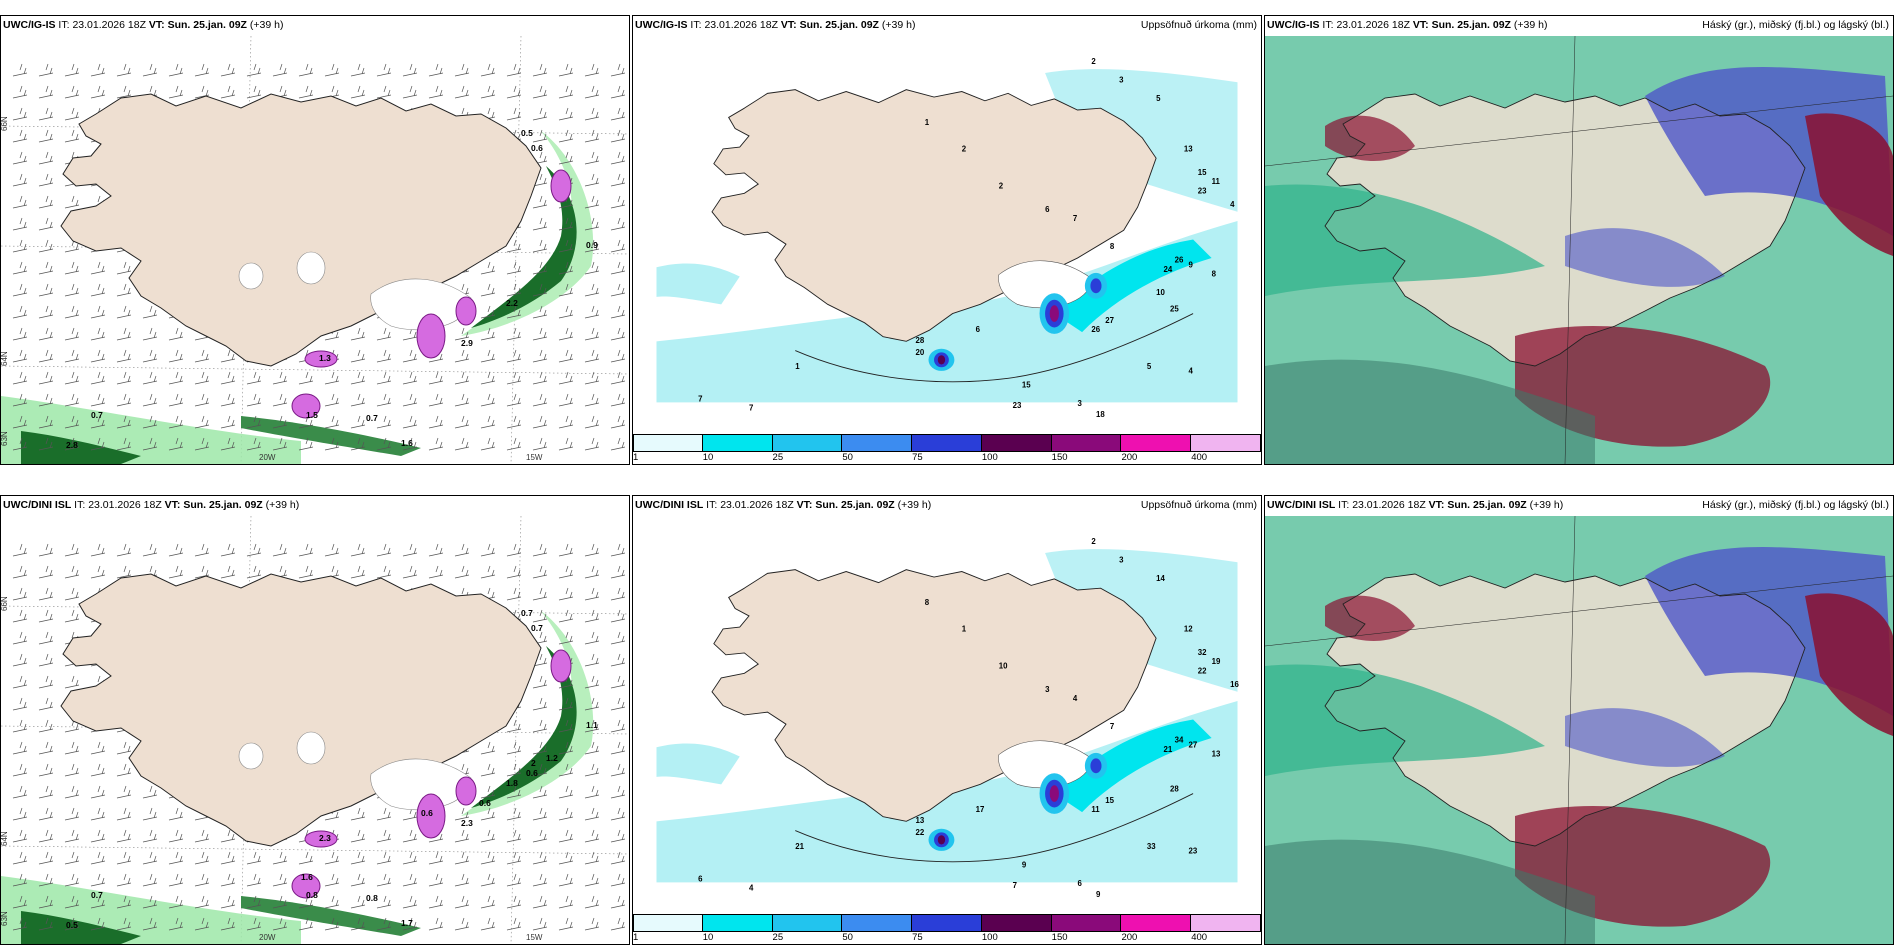 Image resolution: width=1900 pixels, height=950 pixels. Describe the element at coordinates (1174, 309) in the screenshot. I see `value-label: 25` at that location.